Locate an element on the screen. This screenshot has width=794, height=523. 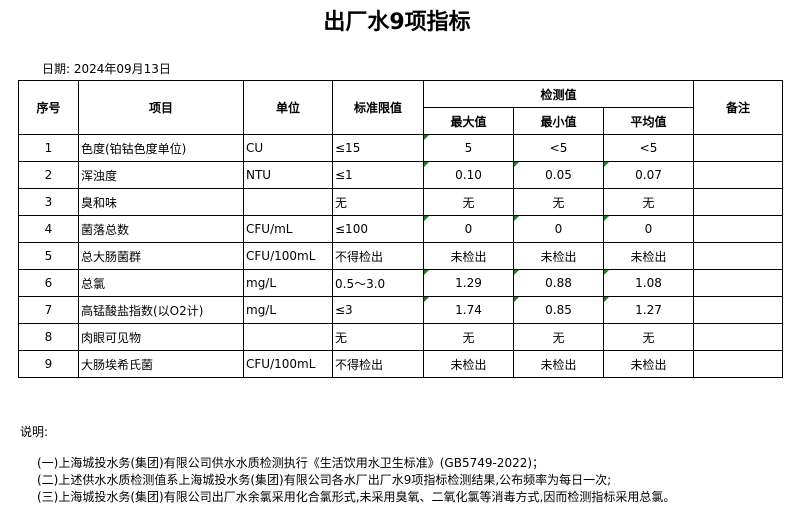
row-avg-text: <5 is located at coordinates (648, 148).